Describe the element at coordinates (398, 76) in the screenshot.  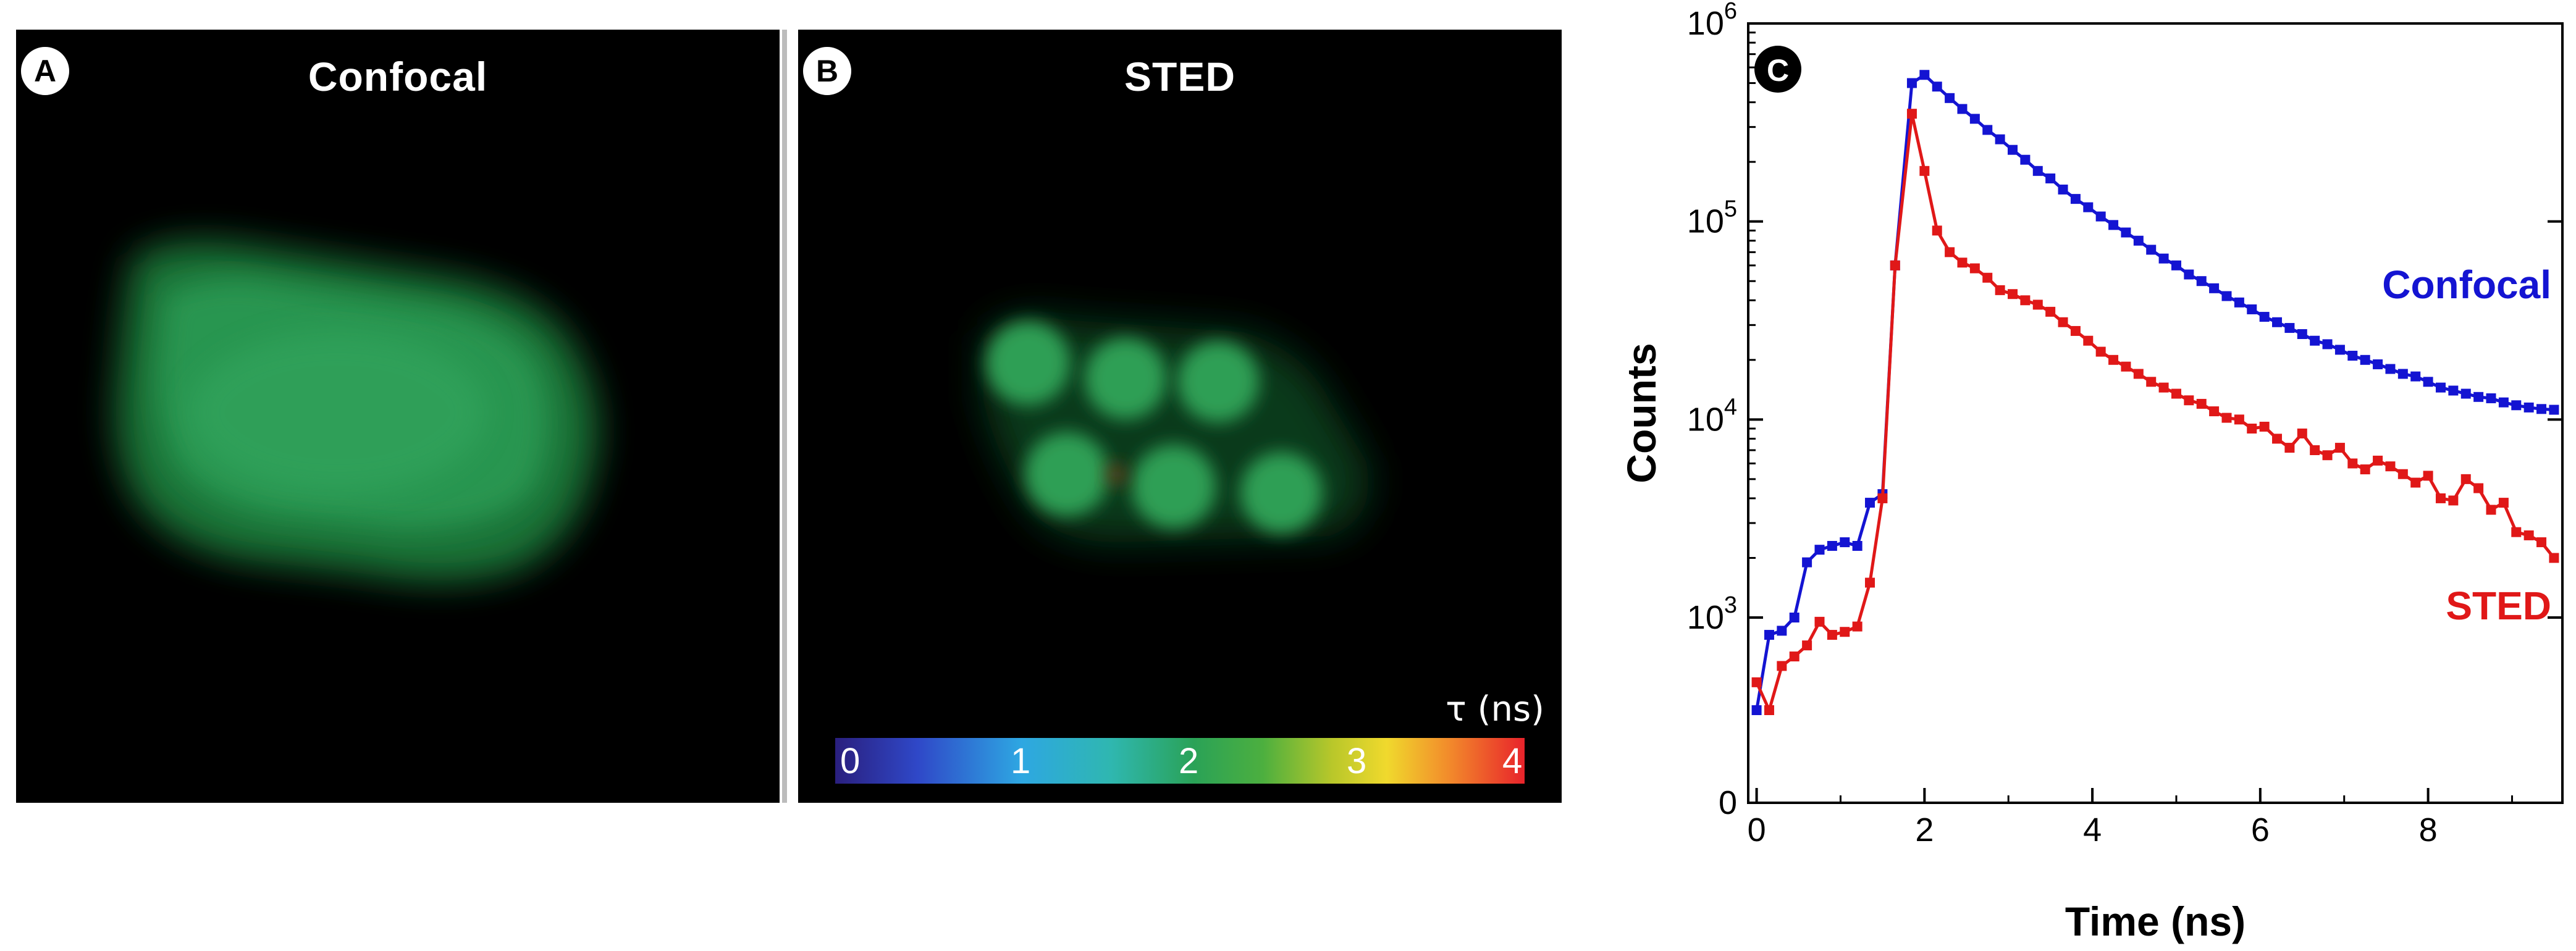
I see `panel-a-title: Confocal` at that location.